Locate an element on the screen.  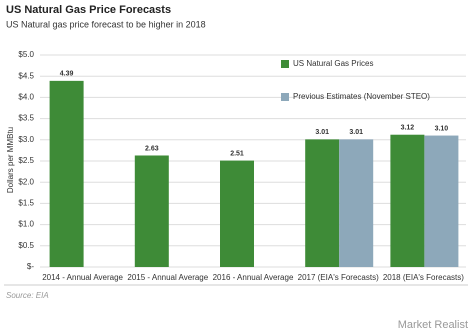
value-label: 4.39 is located at coordinates (67, 74).